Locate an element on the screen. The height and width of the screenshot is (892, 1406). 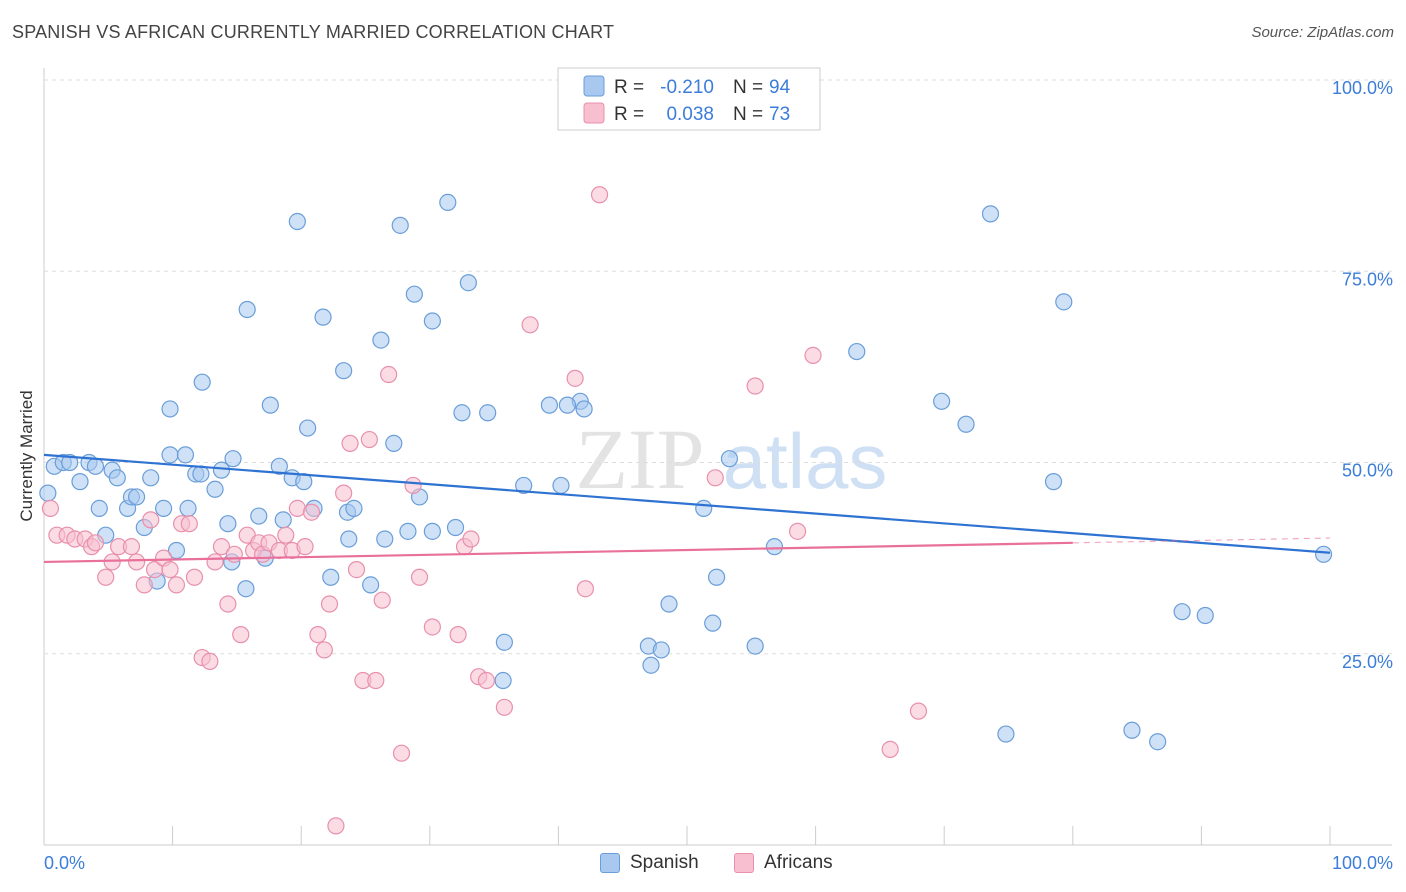
x-tick-label-min: 0.0% is located at coordinates (64, 863).